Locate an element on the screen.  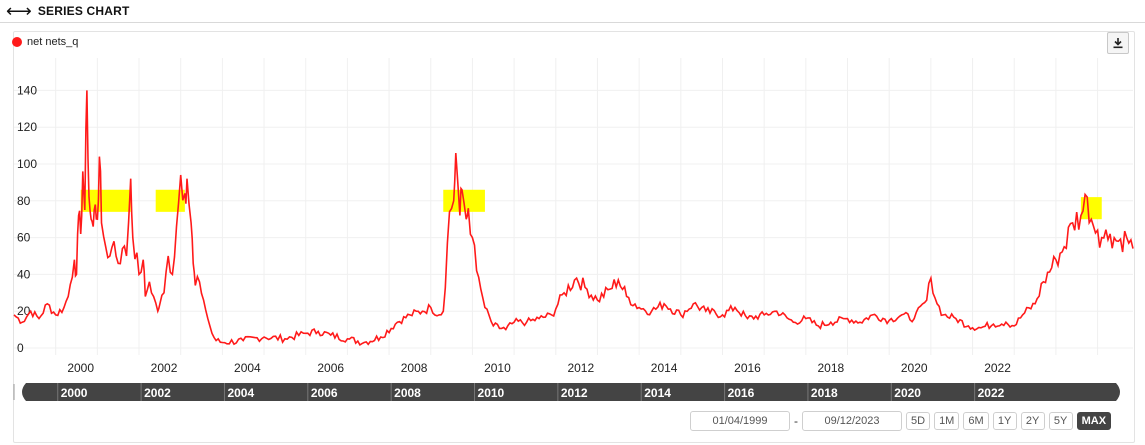
y-tick-label: 0 is located at coordinates (20, 348).